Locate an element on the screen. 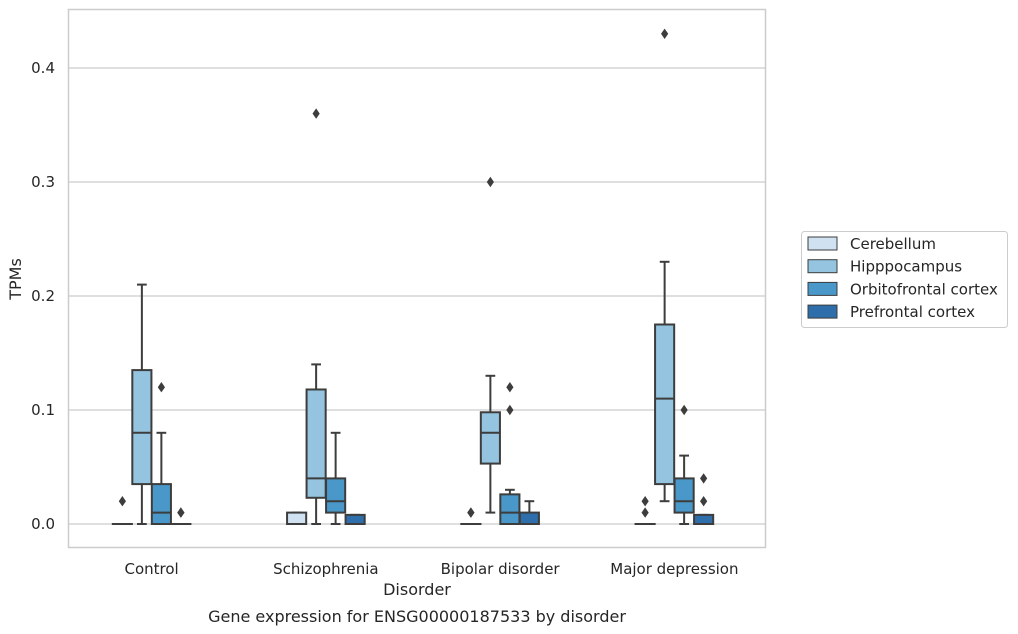  legend-label: Hipppocampus is located at coordinates (906, 267).